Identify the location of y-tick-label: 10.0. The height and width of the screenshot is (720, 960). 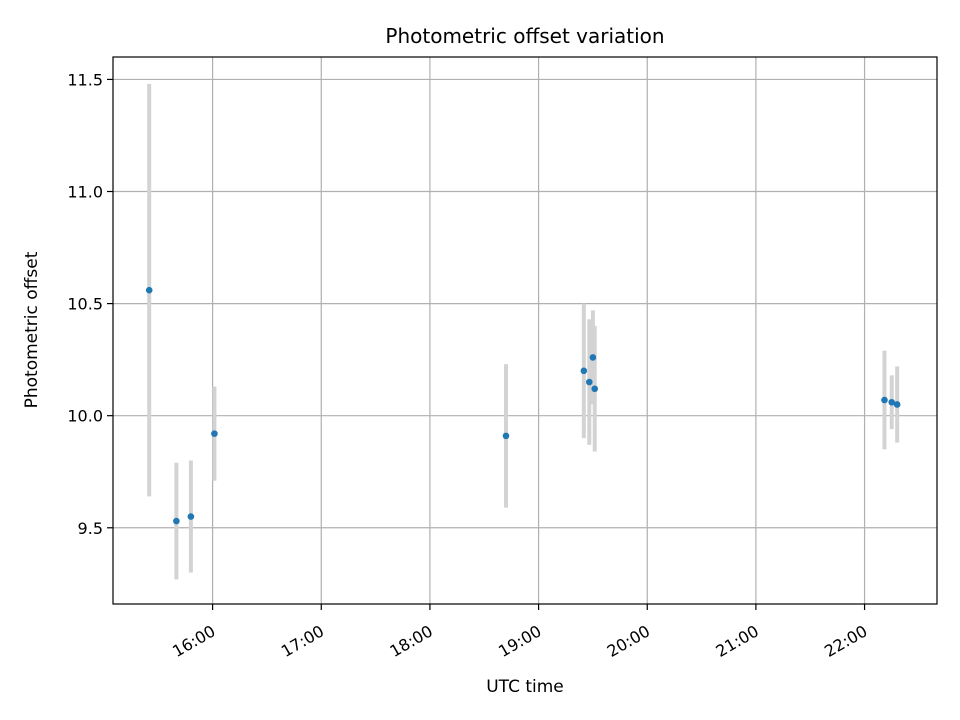
(85, 416).